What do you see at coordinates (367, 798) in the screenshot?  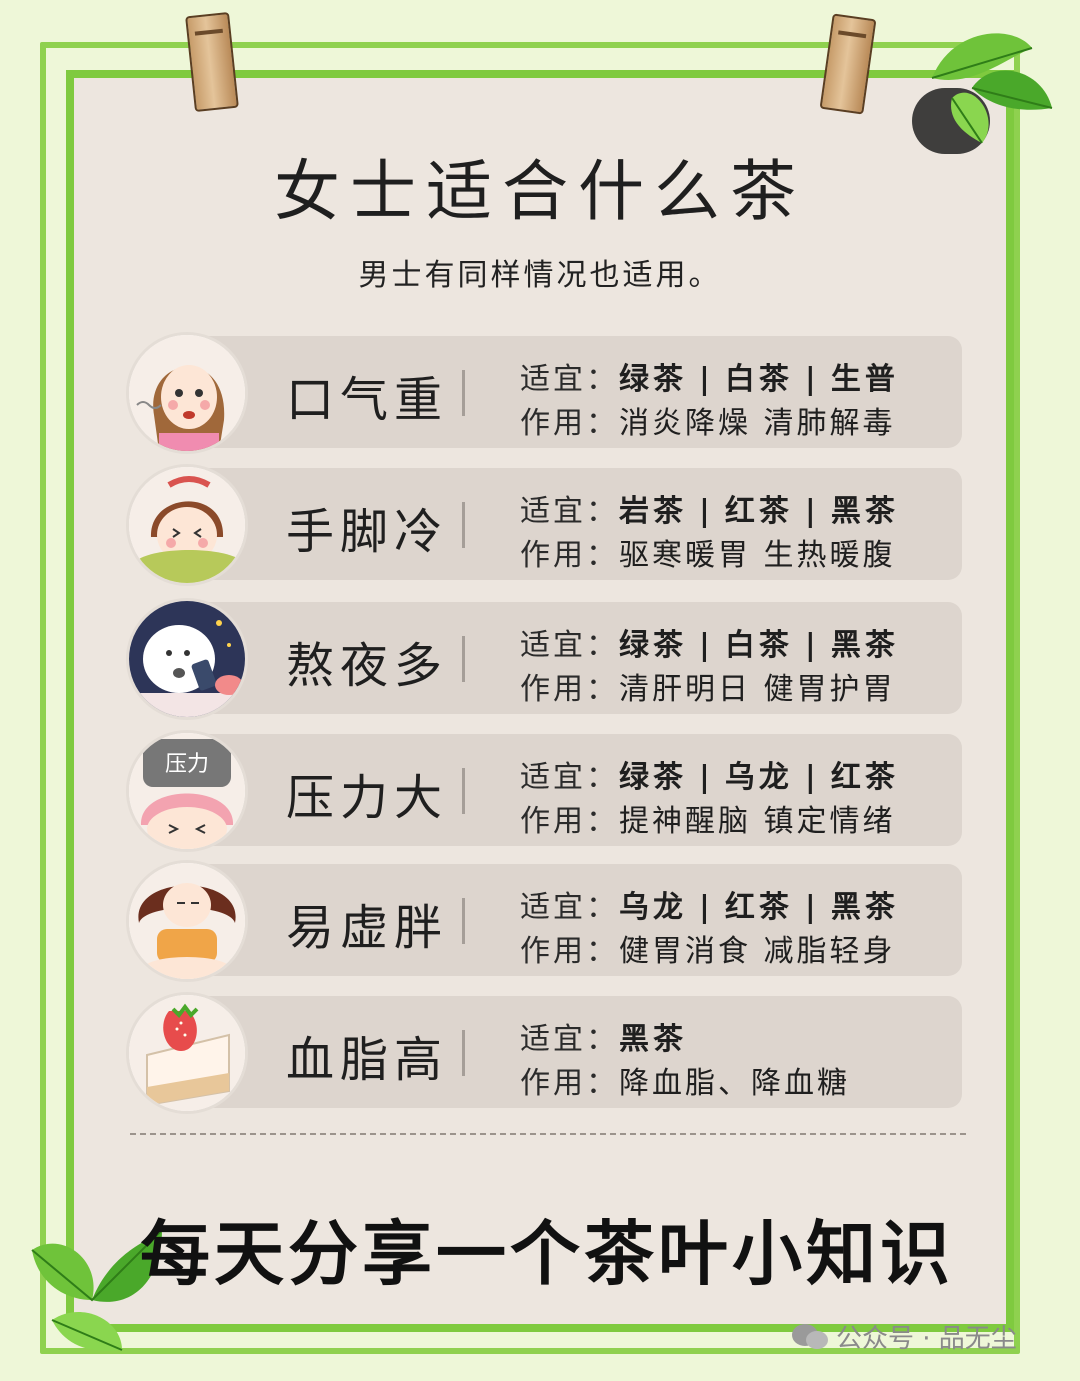 I see `condition-label: 压力大` at bounding box center [367, 798].